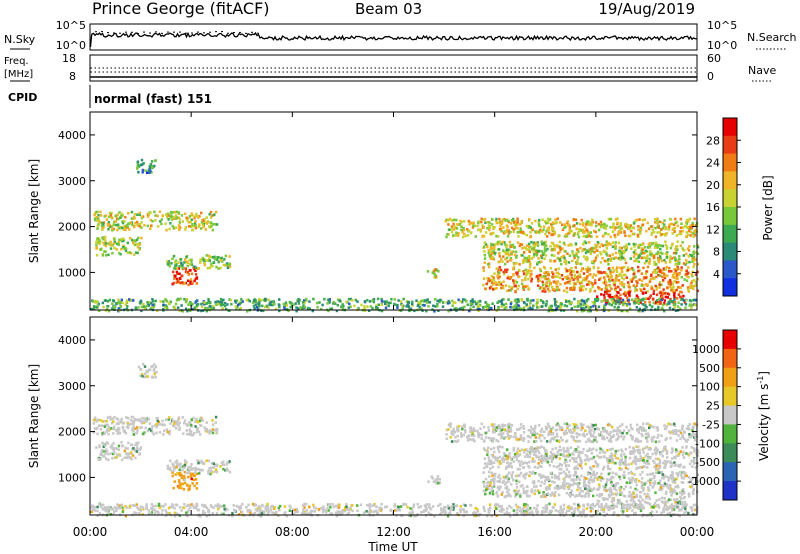 This screenshot has height=554, width=800. Describe the element at coordinates (153, 99) in the screenshot. I see `cpid-value: normal (fast) 151` at that location.